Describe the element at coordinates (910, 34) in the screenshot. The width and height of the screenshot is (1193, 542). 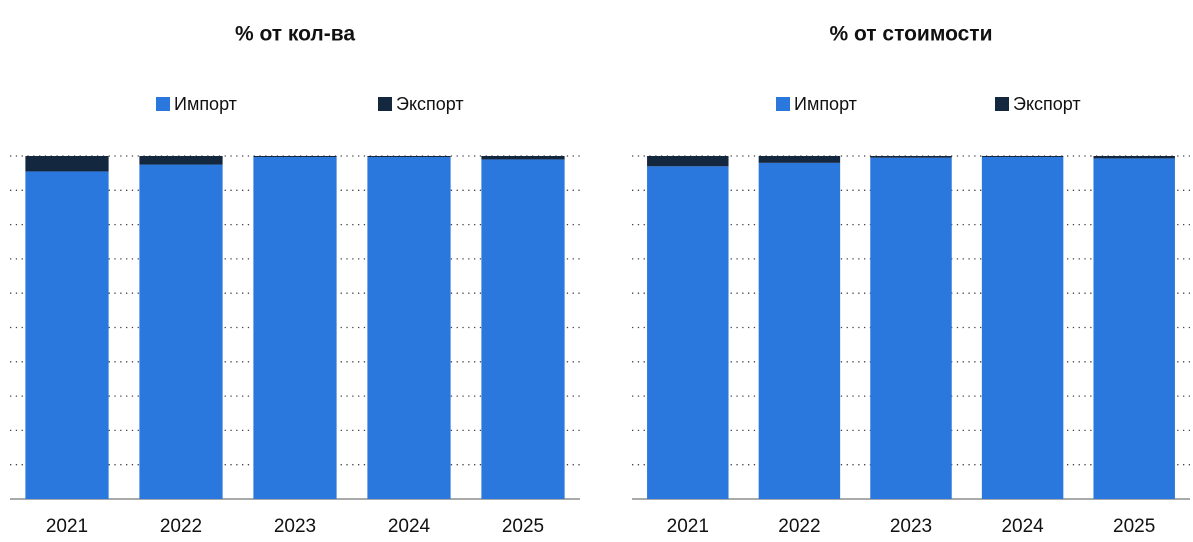
I see `chart-title: % от стоимости` at that location.